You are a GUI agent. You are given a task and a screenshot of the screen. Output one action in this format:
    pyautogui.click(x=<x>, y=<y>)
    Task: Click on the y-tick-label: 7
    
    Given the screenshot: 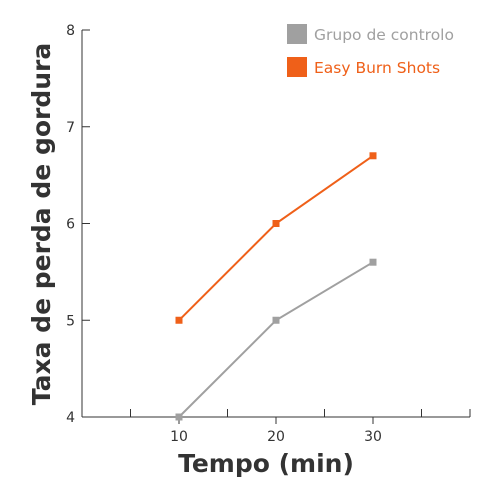 What is the action you would take?
    pyautogui.click(x=70, y=128)
    